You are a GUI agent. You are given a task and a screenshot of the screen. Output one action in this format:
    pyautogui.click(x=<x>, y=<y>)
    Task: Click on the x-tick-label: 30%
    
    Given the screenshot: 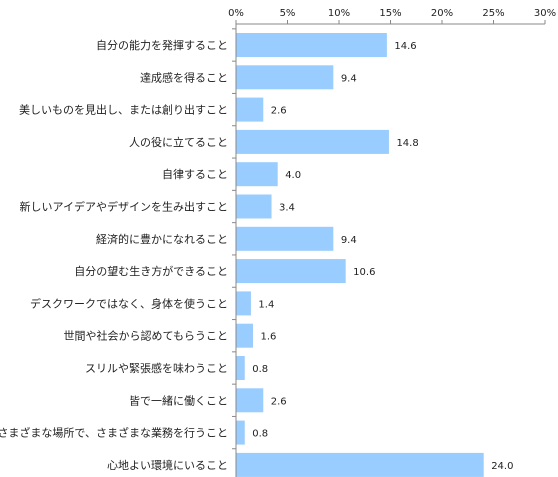 What is the action you would take?
    pyautogui.click(x=545, y=13)
    